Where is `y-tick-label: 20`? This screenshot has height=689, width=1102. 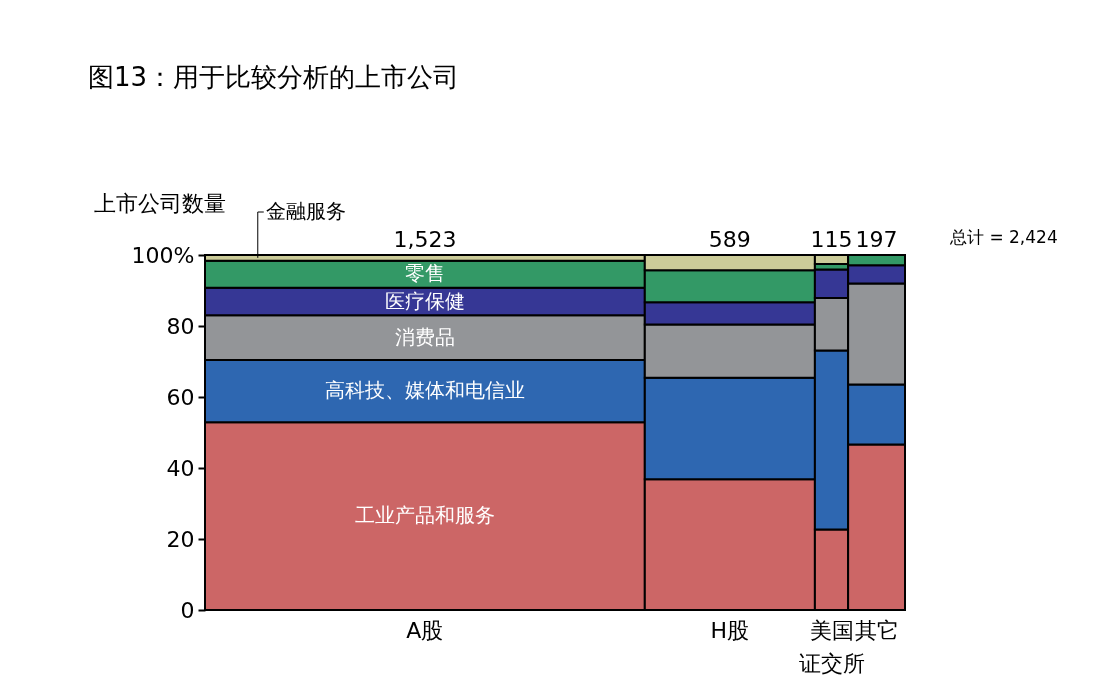 y-tick-label: 20 is located at coordinates (180, 539).